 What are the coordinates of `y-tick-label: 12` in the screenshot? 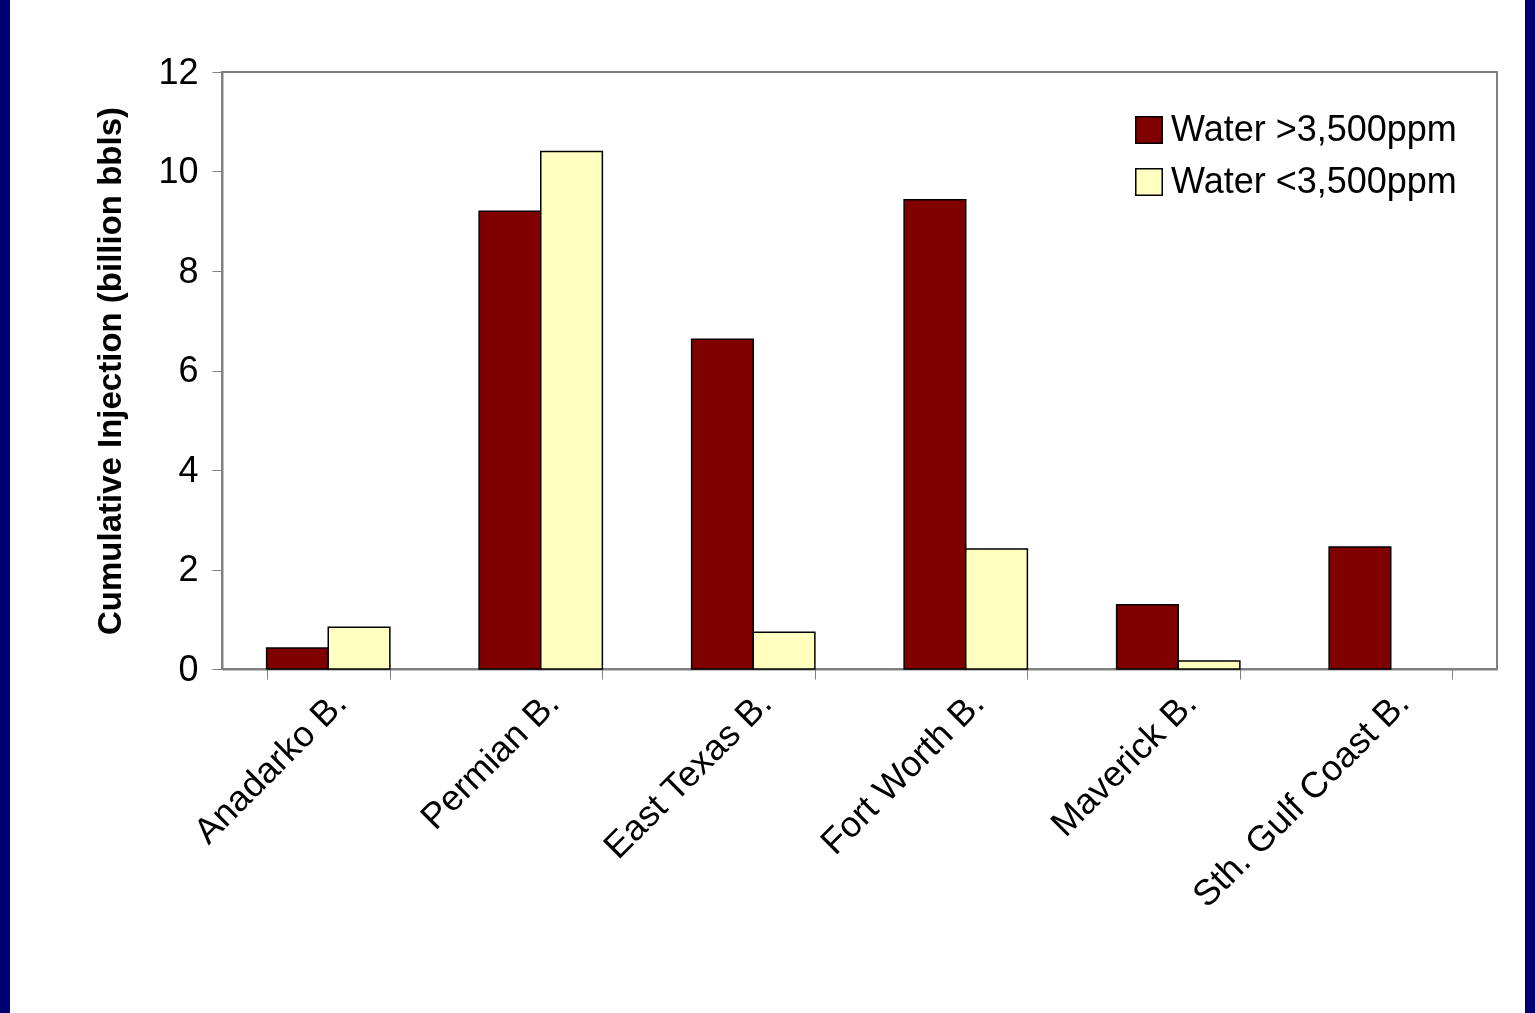 It's located at (178, 71).